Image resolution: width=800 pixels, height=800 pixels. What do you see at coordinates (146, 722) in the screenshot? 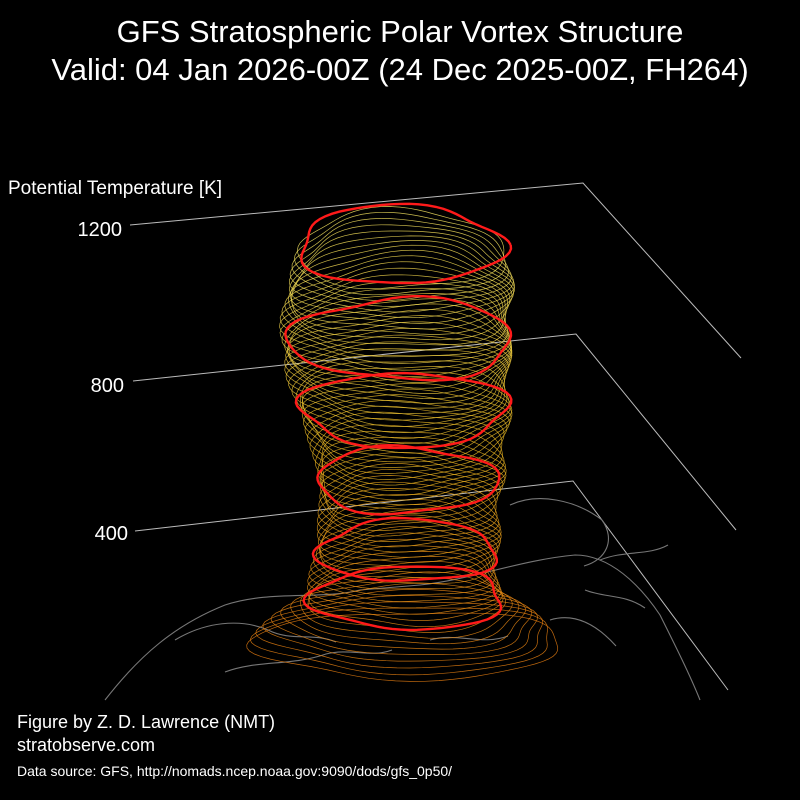
I see `author-credit: Figure by Z. D. Lawrence (NMT)` at bounding box center [146, 722].